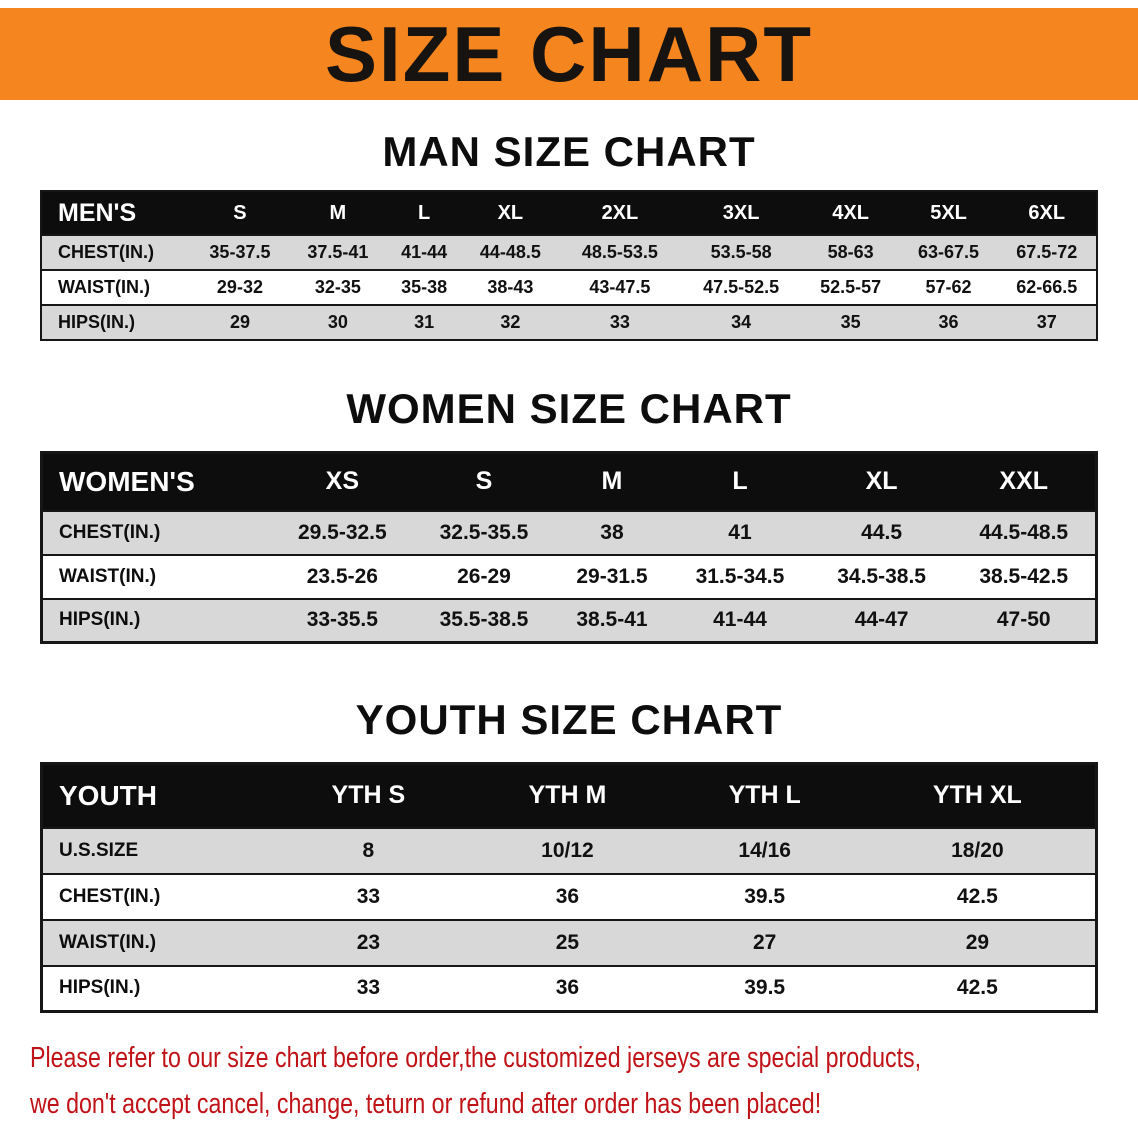 Image resolution: width=1138 pixels, height=1140 pixels. I want to click on value-cell: 34.5-38.5, so click(881, 576).